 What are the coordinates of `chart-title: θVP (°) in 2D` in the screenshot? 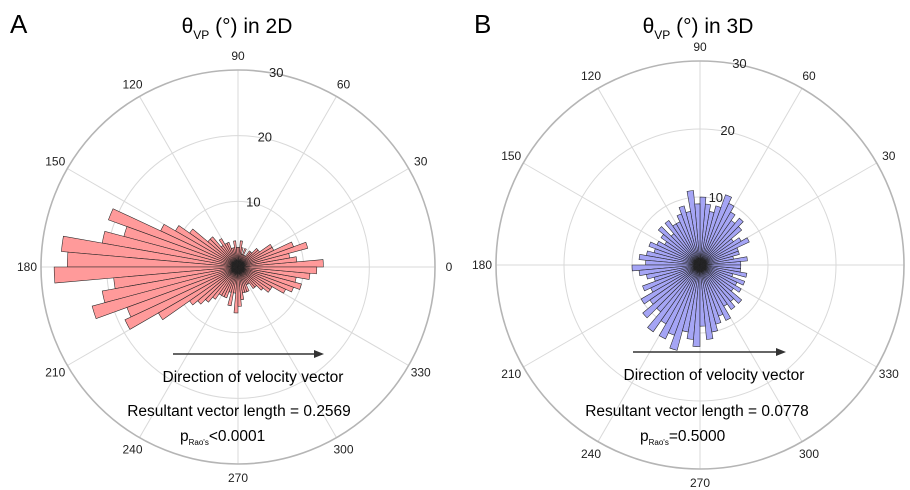 It's located at (237, 28).